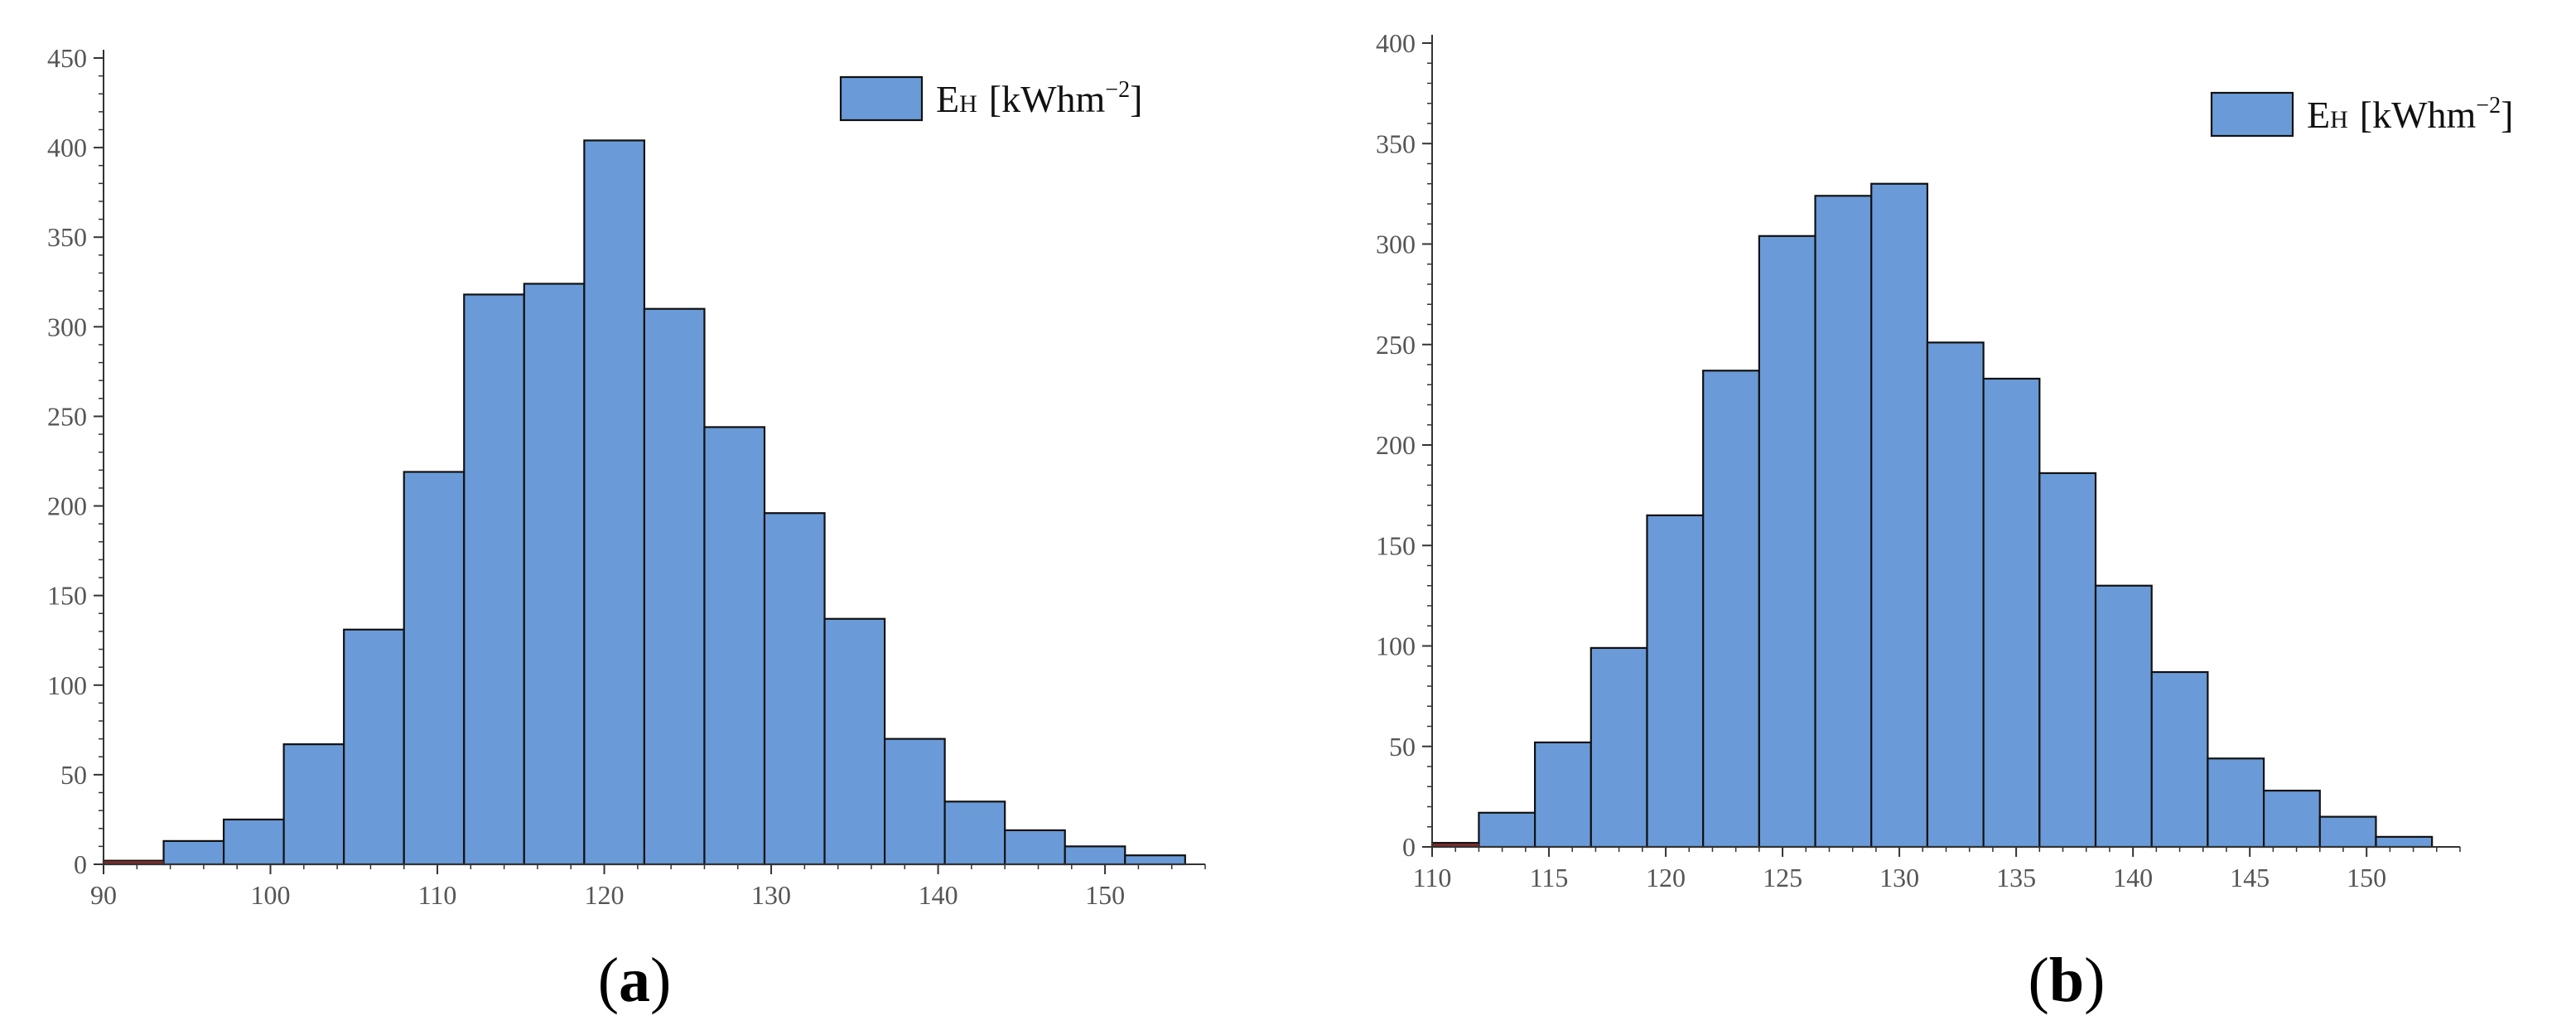 The image size is (2576, 1035). I want to click on panel-a-label: a, so click(634, 980).